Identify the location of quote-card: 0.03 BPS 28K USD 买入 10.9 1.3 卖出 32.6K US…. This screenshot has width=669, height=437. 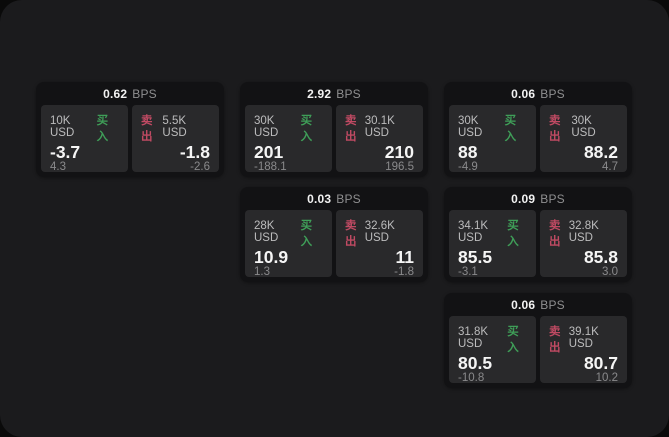
(334, 234).